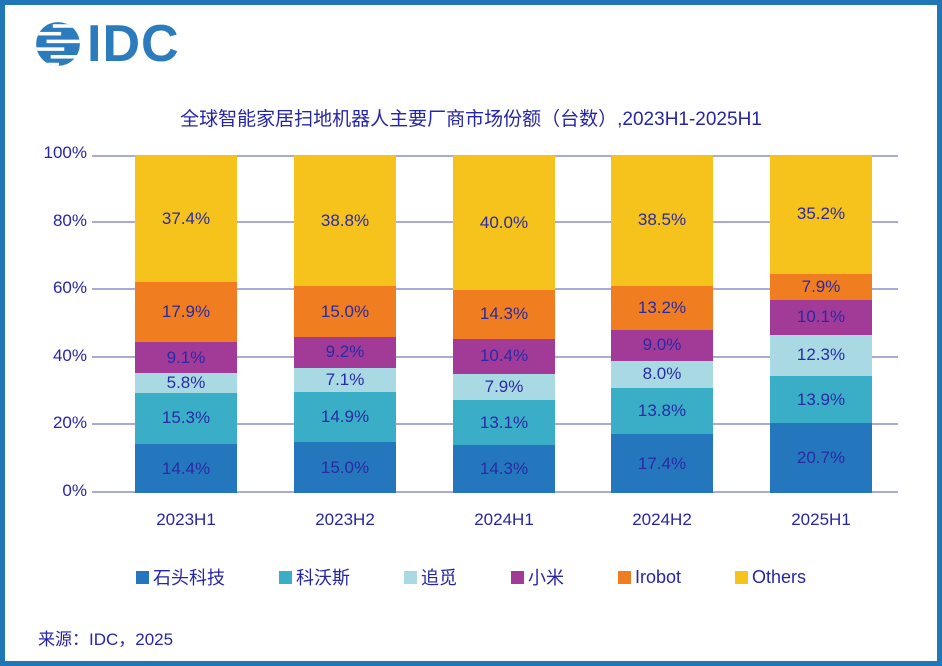  I want to click on legend-item-s5: Others, so click(770, 577).